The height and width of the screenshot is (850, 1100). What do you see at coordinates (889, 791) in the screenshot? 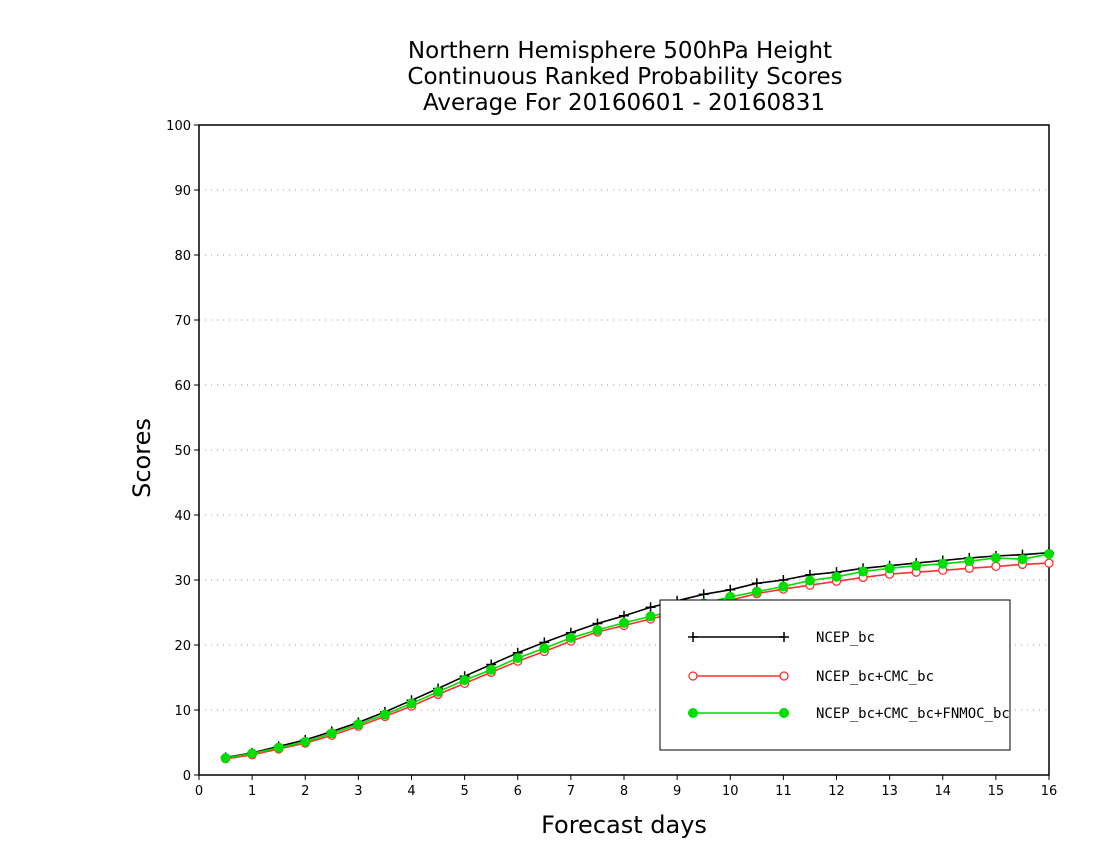
I see `x-tick-label: 13` at bounding box center [889, 791].